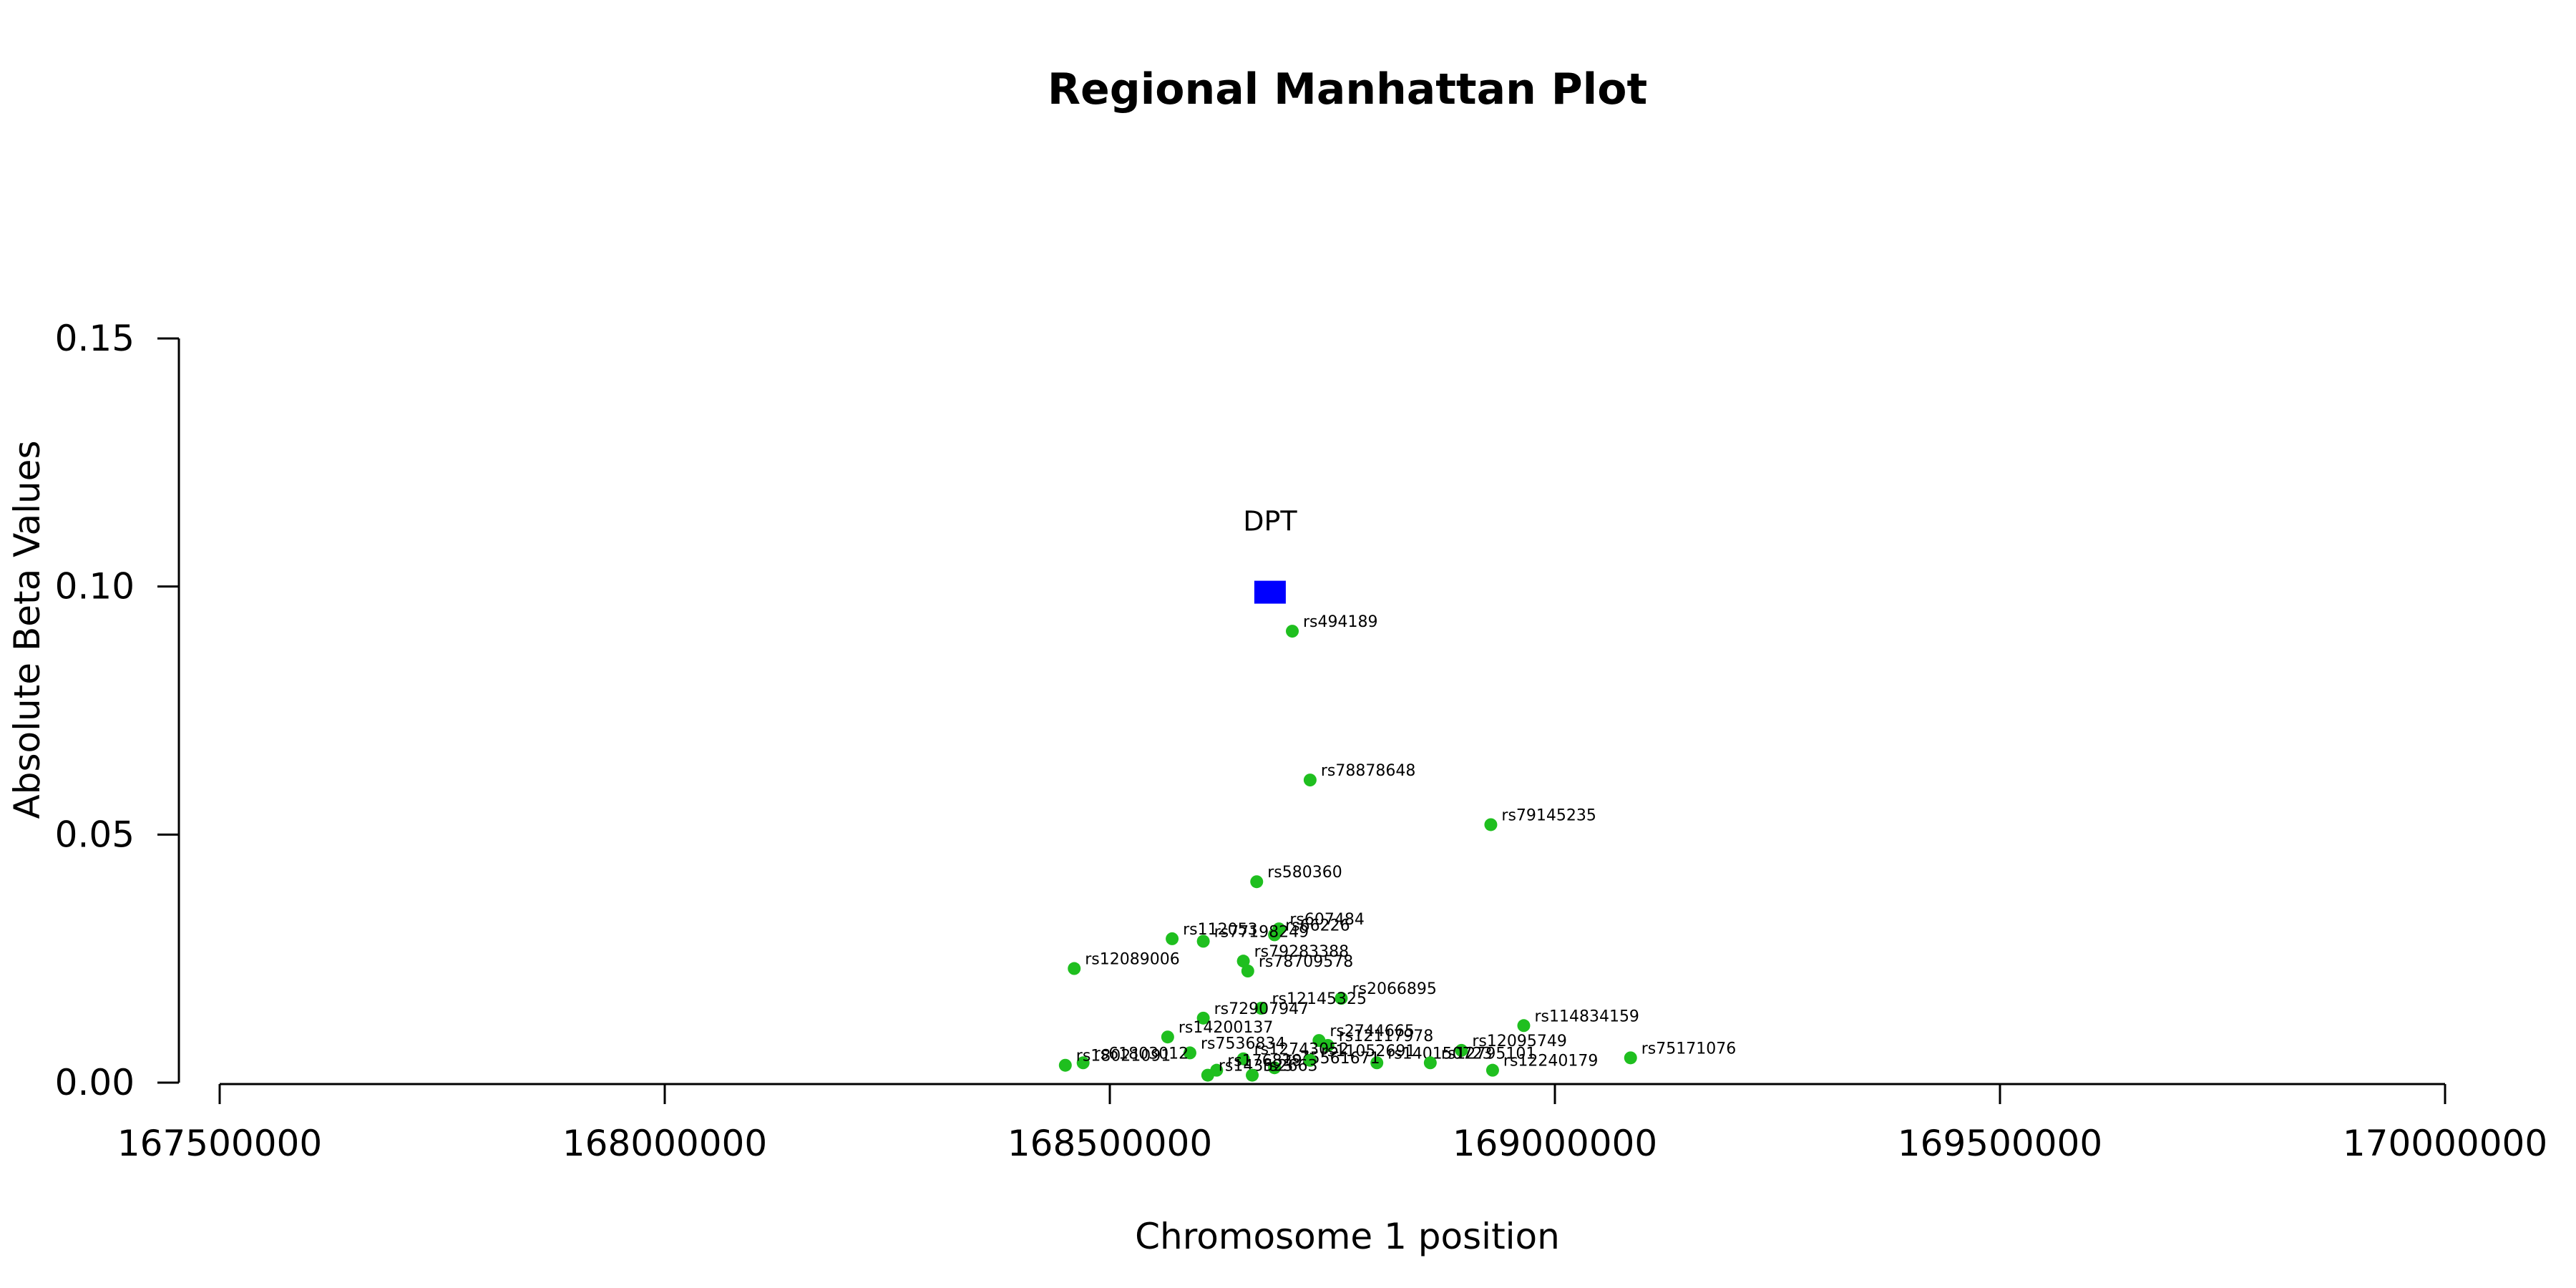 The height and width of the screenshot is (1288, 2576). Describe the element at coordinates (95, 587) in the screenshot. I see `y-tick-label: 0.10` at that location.